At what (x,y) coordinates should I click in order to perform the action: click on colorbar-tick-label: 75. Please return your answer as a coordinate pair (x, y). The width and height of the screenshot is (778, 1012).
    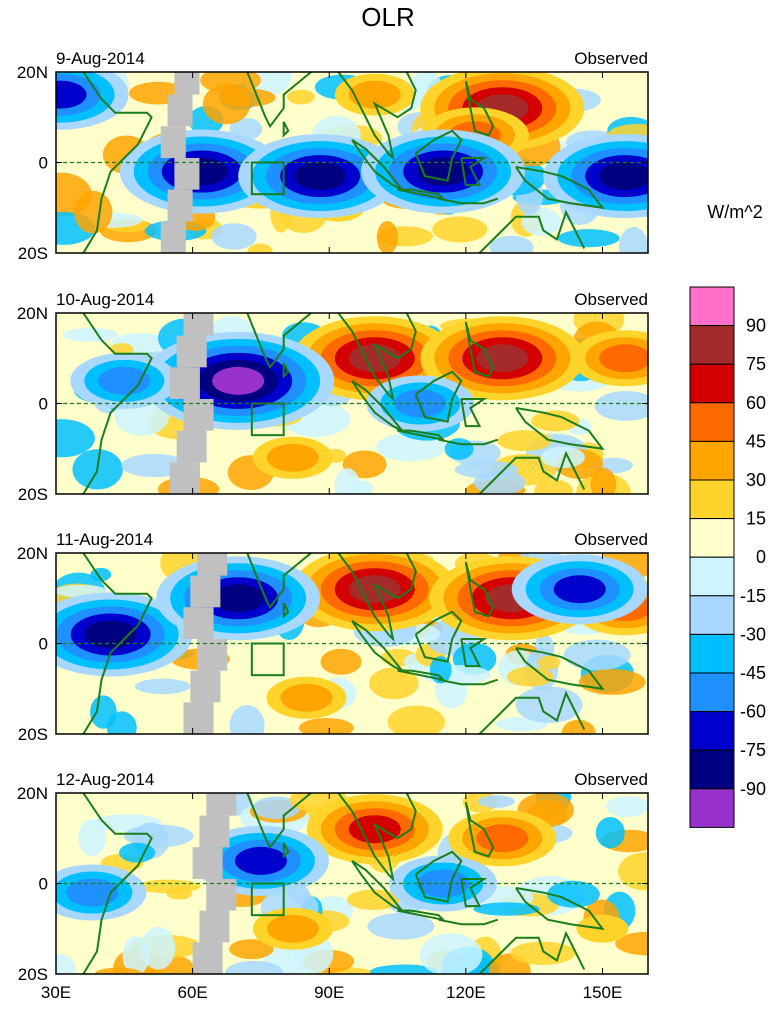
    Looking at the image, I should click on (756, 364).